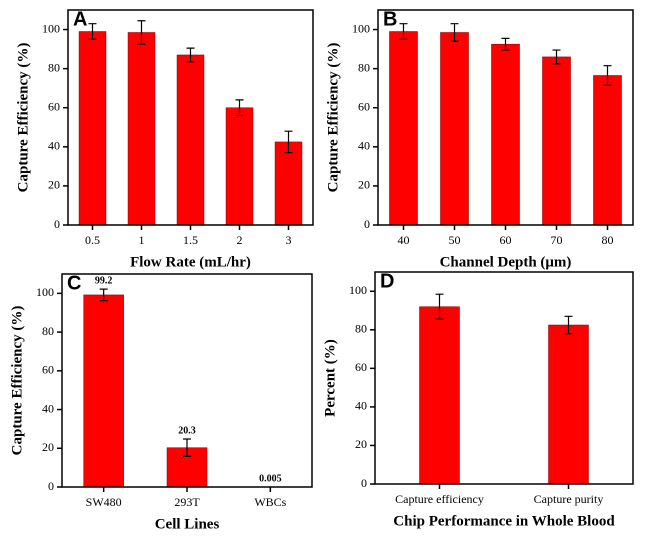 This screenshot has width=645, height=541. I want to click on value-label: 20.3, so click(187, 430).